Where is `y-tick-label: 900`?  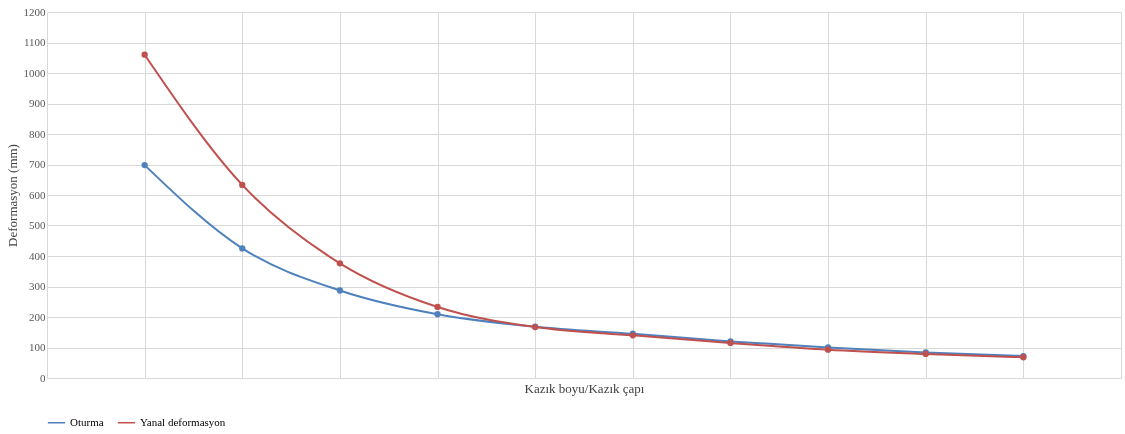
y-tick-label: 900 is located at coordinates (37, 103).